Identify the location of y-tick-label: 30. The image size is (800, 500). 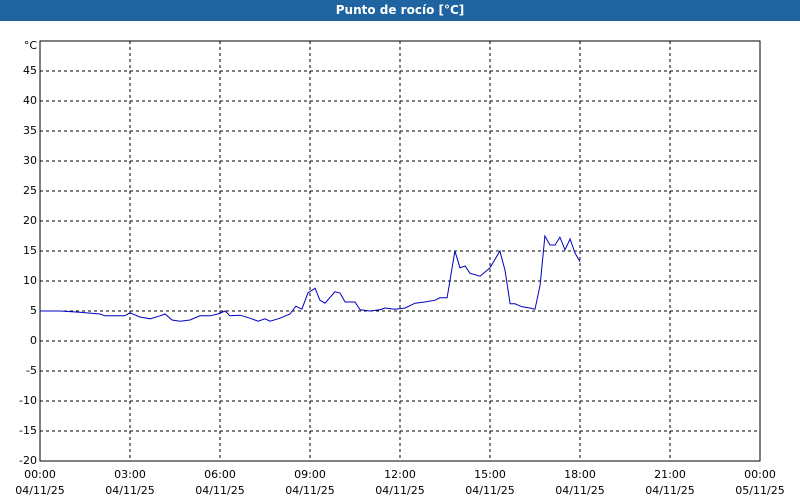
(30, 160).